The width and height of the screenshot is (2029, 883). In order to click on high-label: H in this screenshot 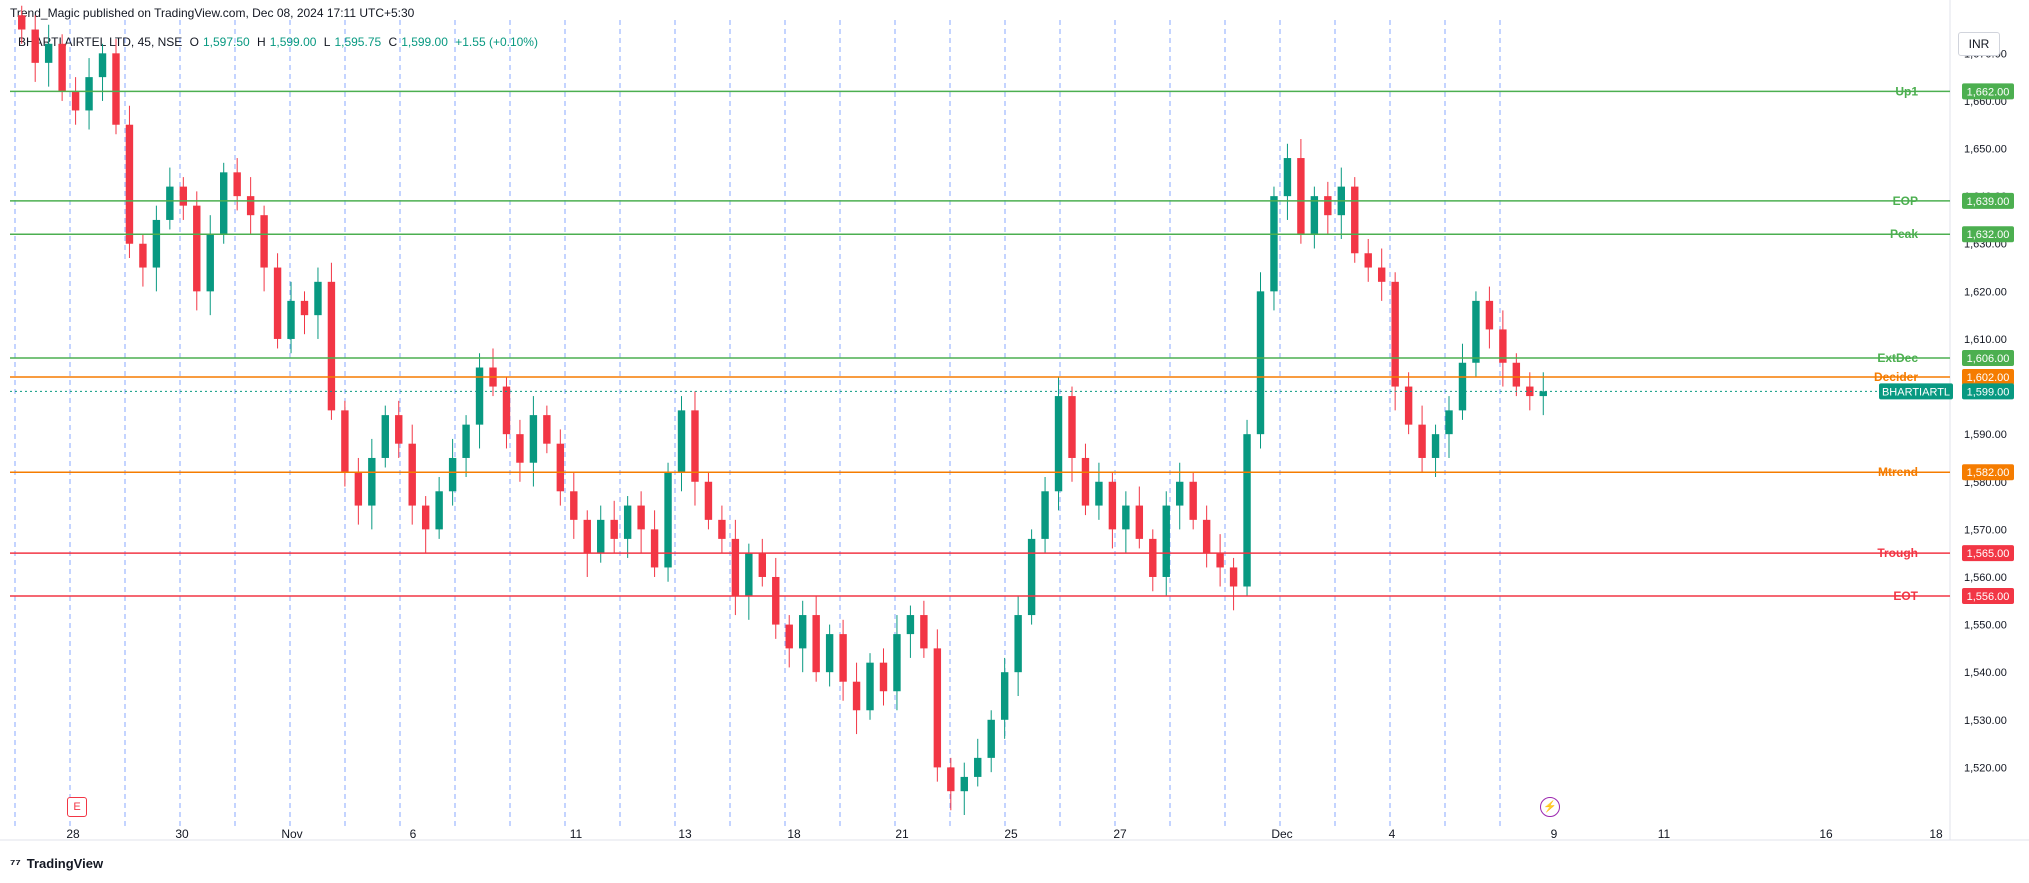, I will do `click(261, 42)`.